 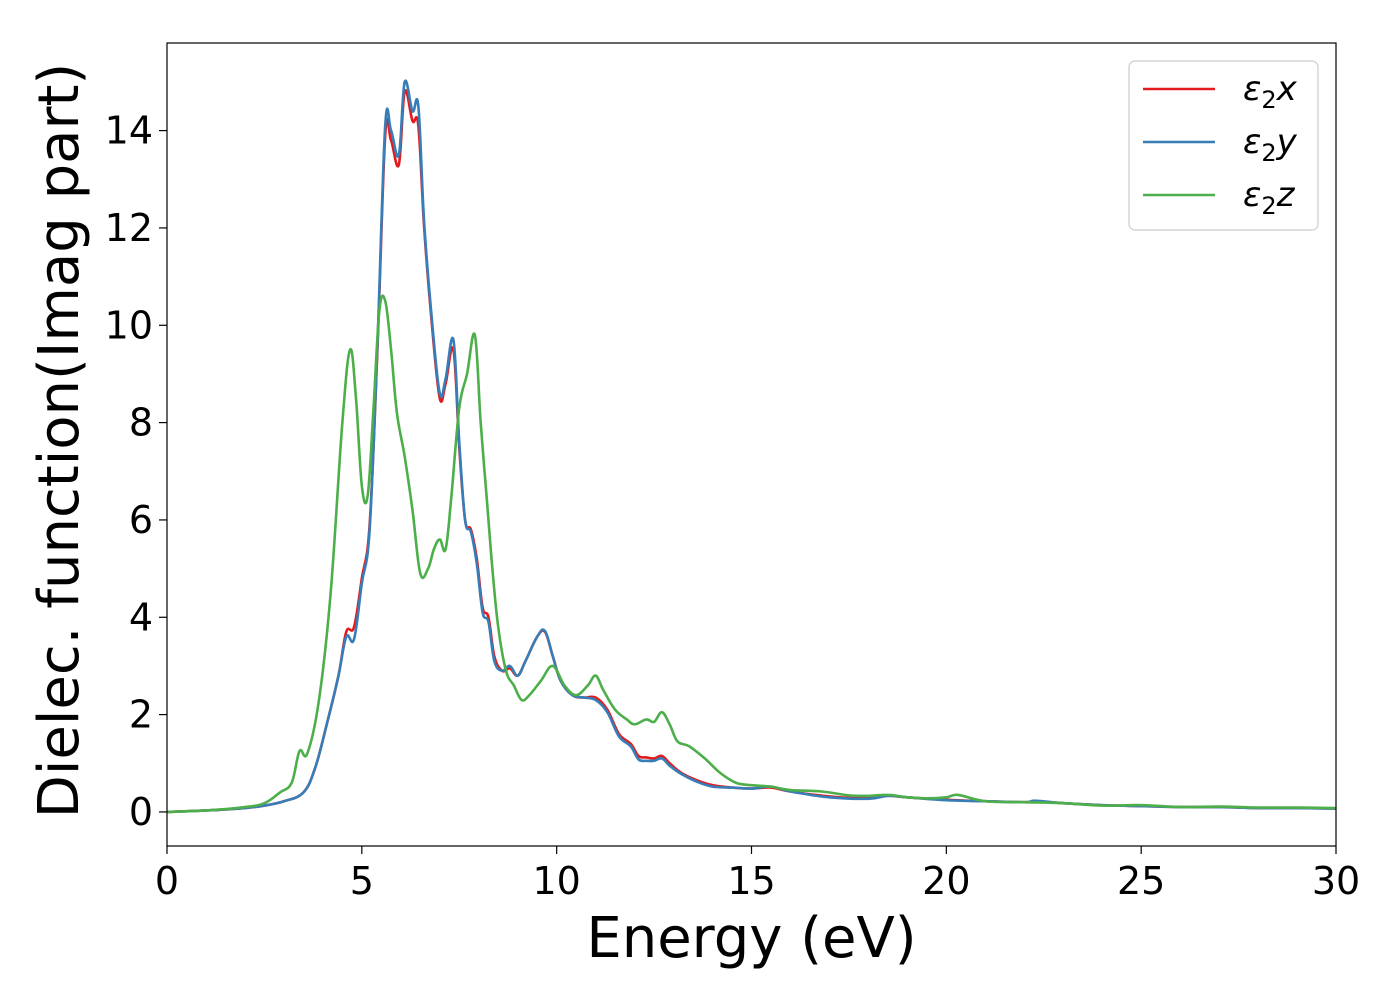 What do you see at coordinates (1141, 881) in the screenshot?
I see `x-tick-label: 25` at bounding box center [1141, 881].